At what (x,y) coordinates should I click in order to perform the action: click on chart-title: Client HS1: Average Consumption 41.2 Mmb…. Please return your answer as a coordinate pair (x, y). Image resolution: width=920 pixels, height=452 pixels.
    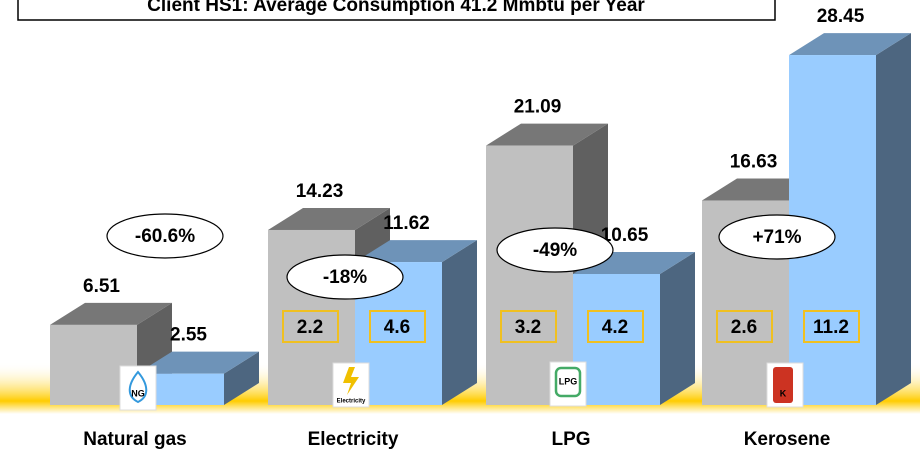
    Looking at the image, I should click on (396, 8).